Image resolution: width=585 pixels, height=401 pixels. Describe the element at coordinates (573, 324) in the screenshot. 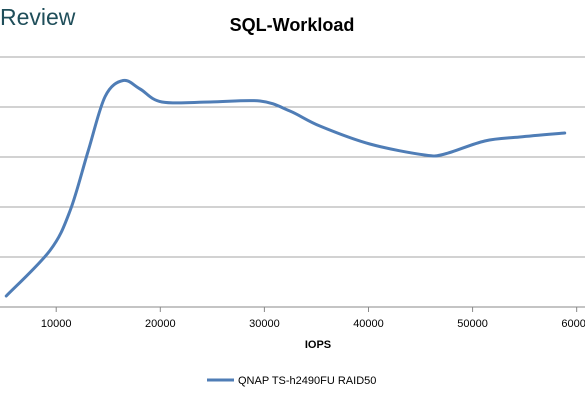

I see `x-tick-label: 60000` at that location.